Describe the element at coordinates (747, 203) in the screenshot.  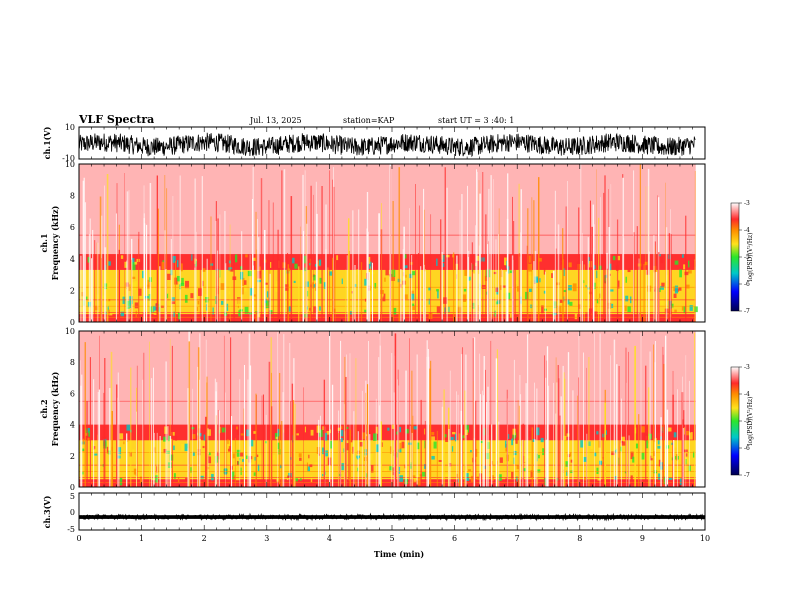
I see `colorbar-tick-label--3: -3` at that location.